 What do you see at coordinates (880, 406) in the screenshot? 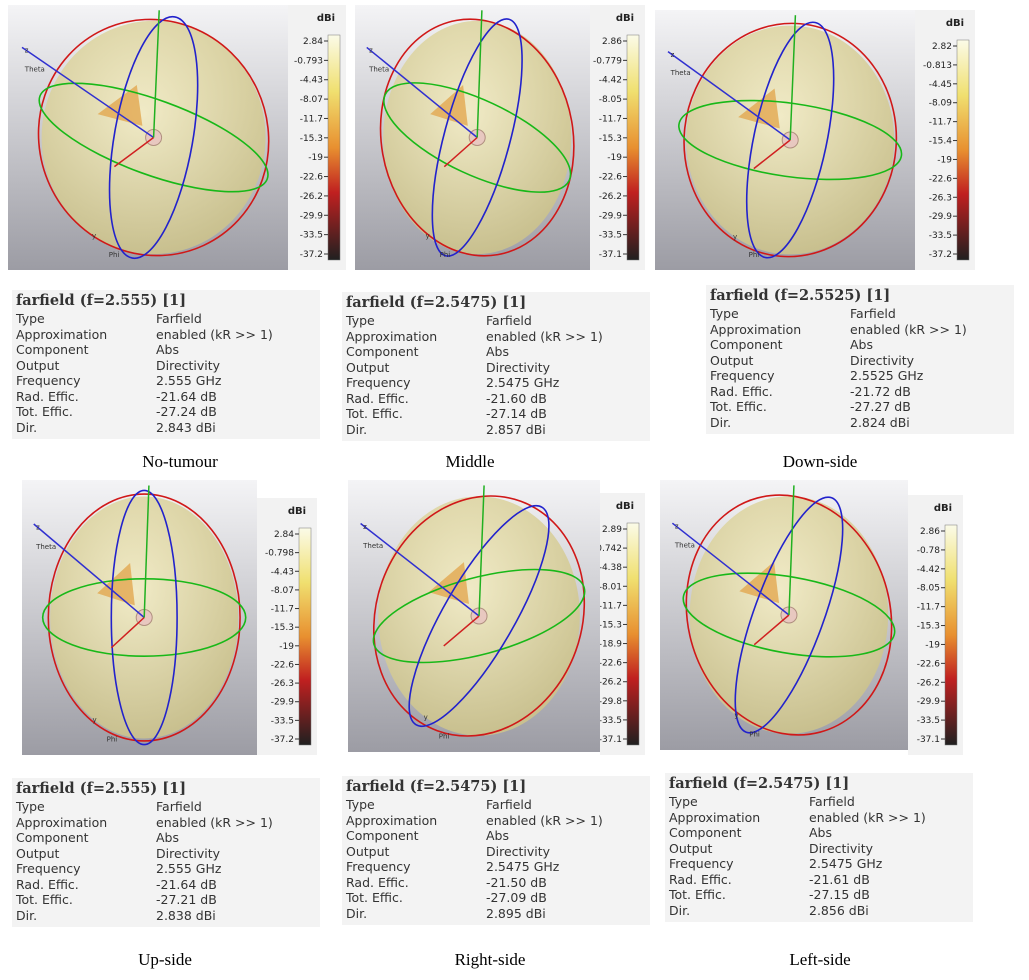
I see `row-value: -27.27 dB` at bounding box center [880, 406].